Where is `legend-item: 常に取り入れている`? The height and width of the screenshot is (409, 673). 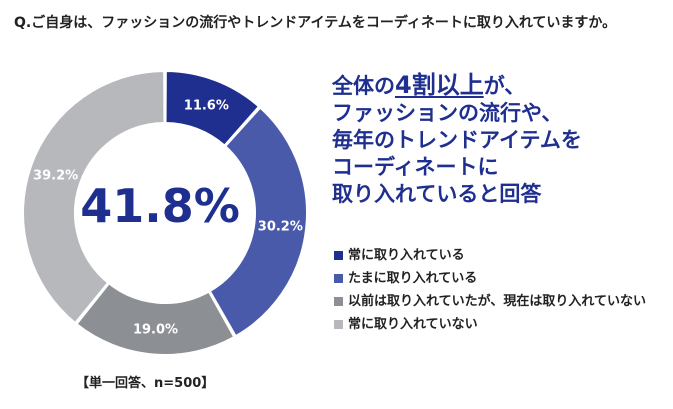
legend-item: 常に取り入れている is located at coordinates (499, 256).